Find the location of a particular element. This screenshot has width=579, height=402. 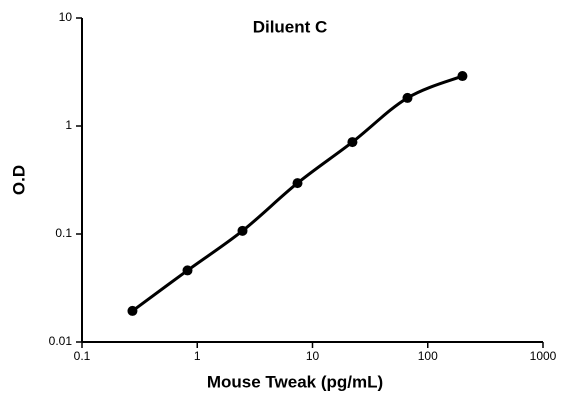

x-axis-label: Mouse Tweak (pg/mL) is located at coordinates (295, 381).